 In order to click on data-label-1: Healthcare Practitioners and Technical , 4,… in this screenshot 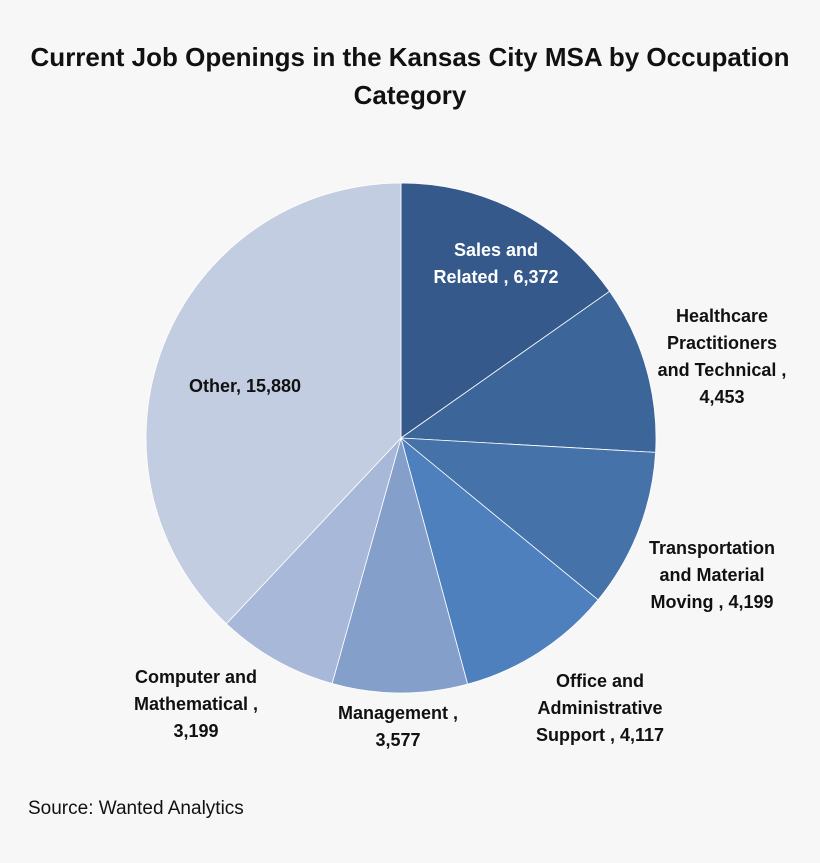, I will do `click(722, 357)`.